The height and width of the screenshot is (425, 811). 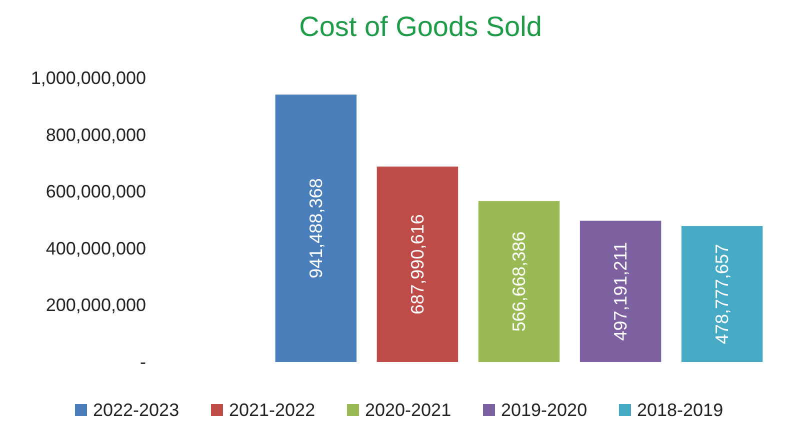 What do you see at coordinates (96, 134) in the screenshot?
I see `y-tick-label: 800,000,000` at bounding box center [96, 134].